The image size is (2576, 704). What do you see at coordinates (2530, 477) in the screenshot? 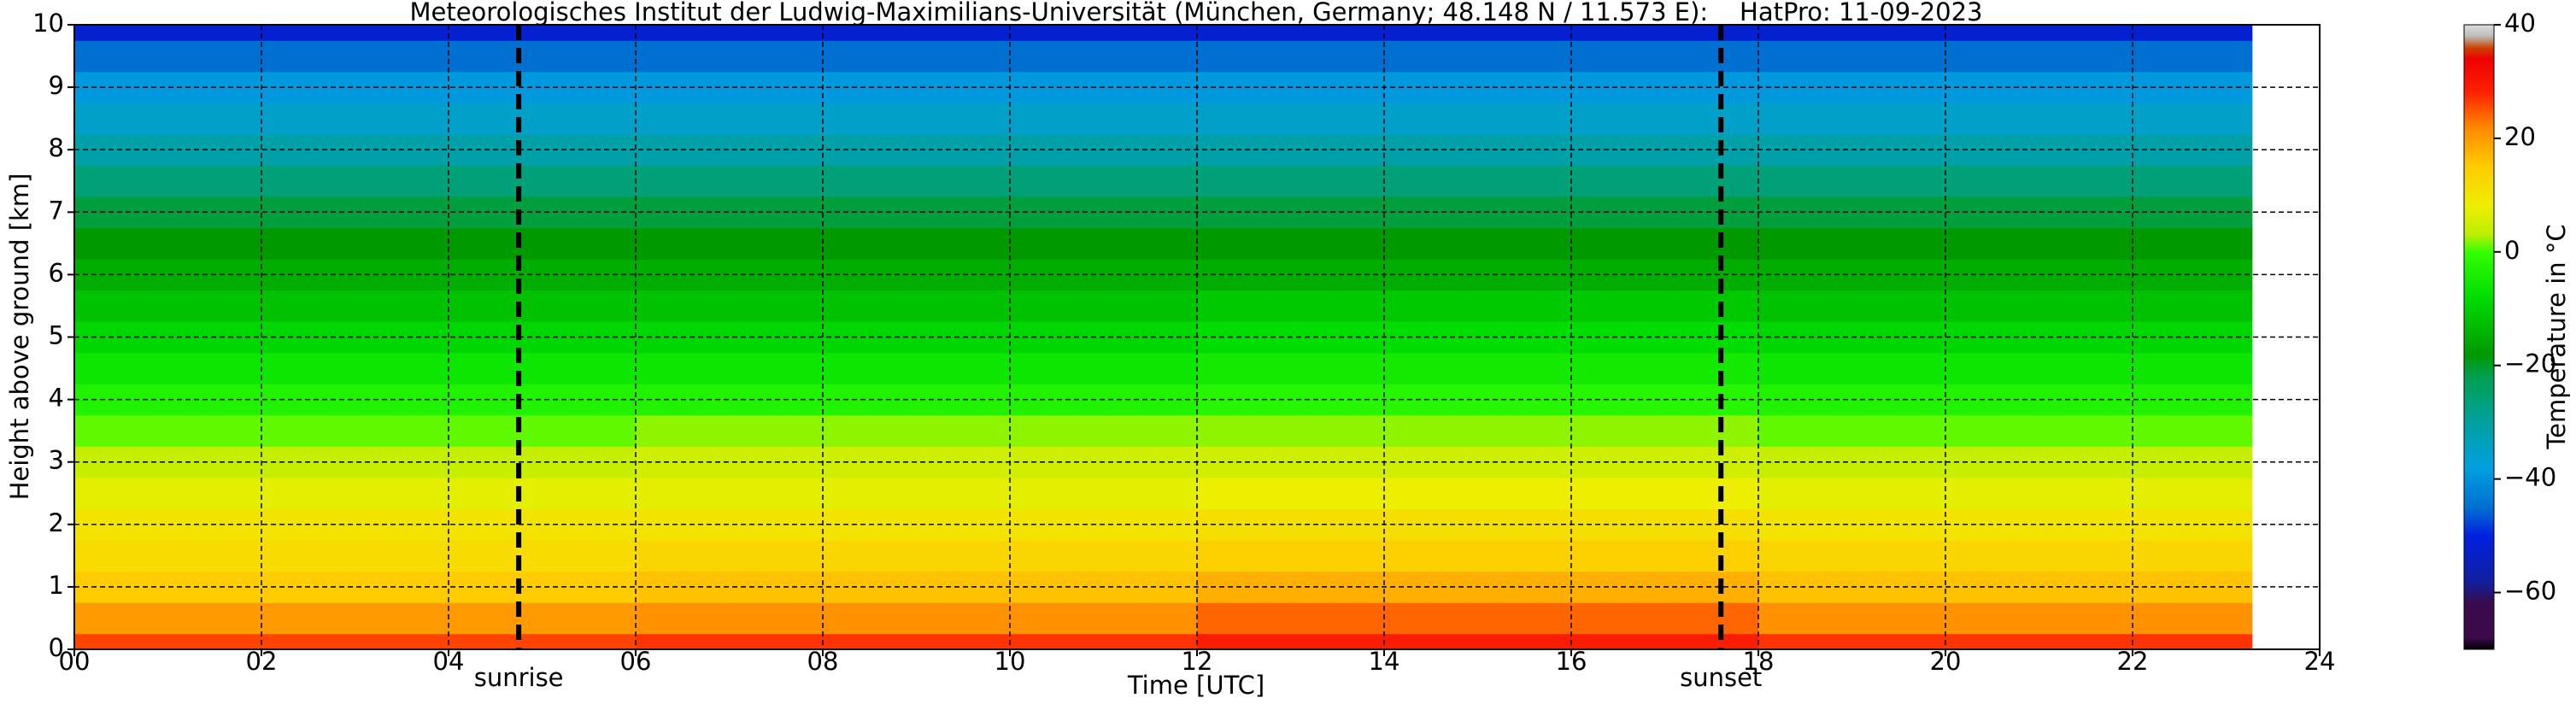
I see `colorbar-tick-label: −40` at bounding box center [2530, 477].